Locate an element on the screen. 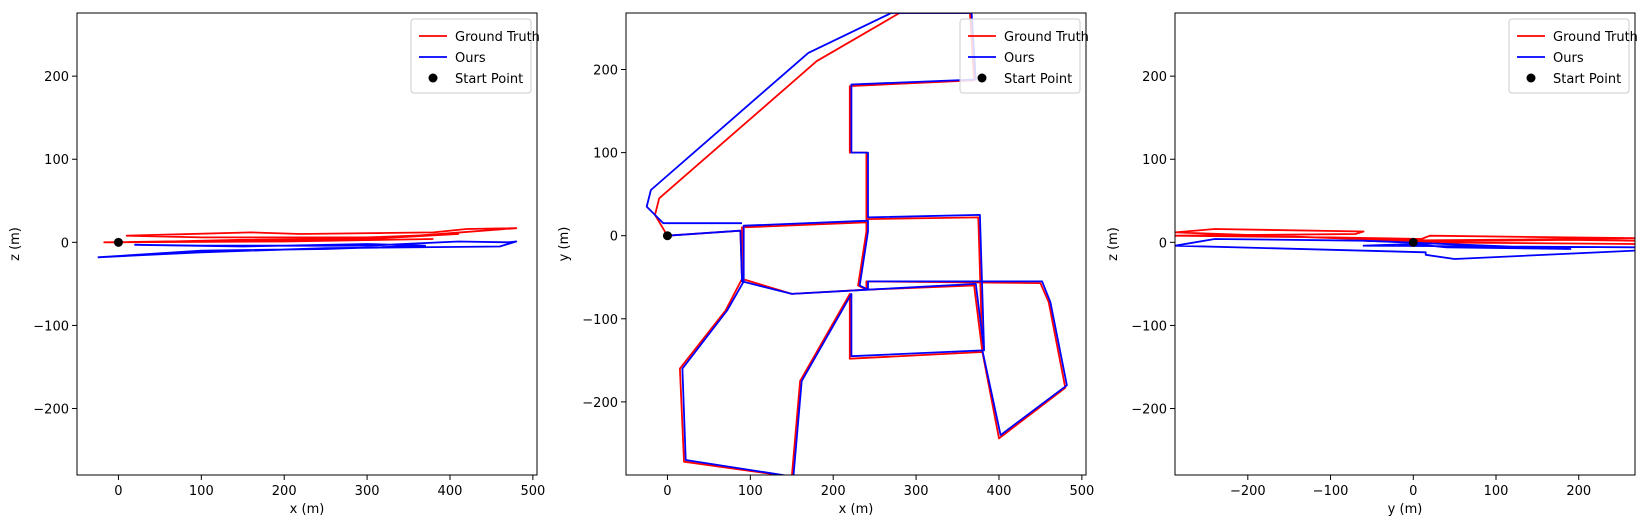 The width and height of the screenshot is (1640, 528). x-tick-label: −100 is located at coordinates (1331, 491).